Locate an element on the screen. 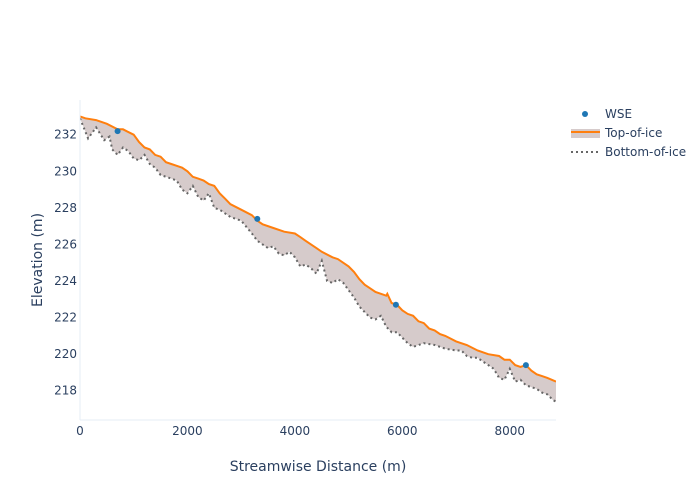 This screenshot has width=700, height=500. y-axis-ticks: 218 220 222 224 226 228 230 232 is located at coordinates (65, 263).